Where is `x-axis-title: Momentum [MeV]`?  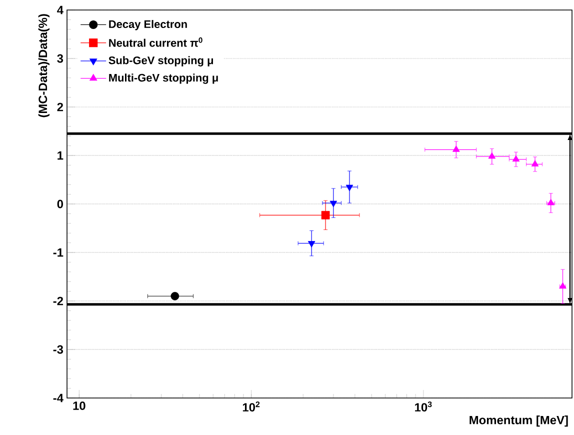 x-axis-title: Momentum [MeV] is located at coordinates (519, 421).